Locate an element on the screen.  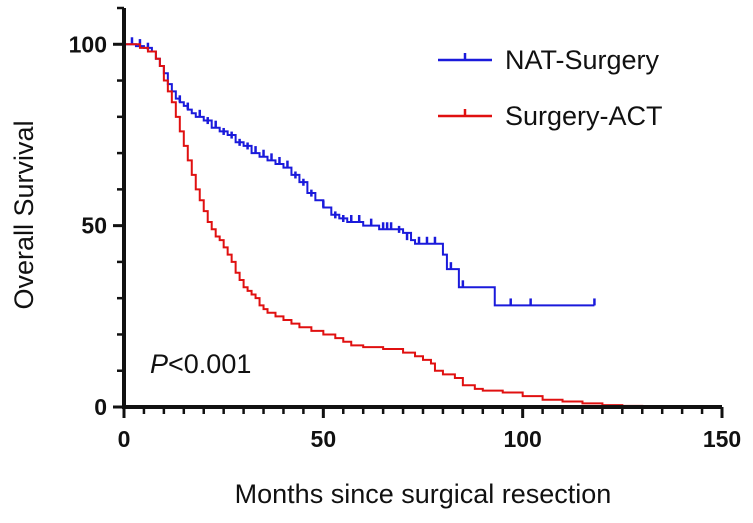
x-axis-title: Months since surgical resection is located at coordinates (423, 494).